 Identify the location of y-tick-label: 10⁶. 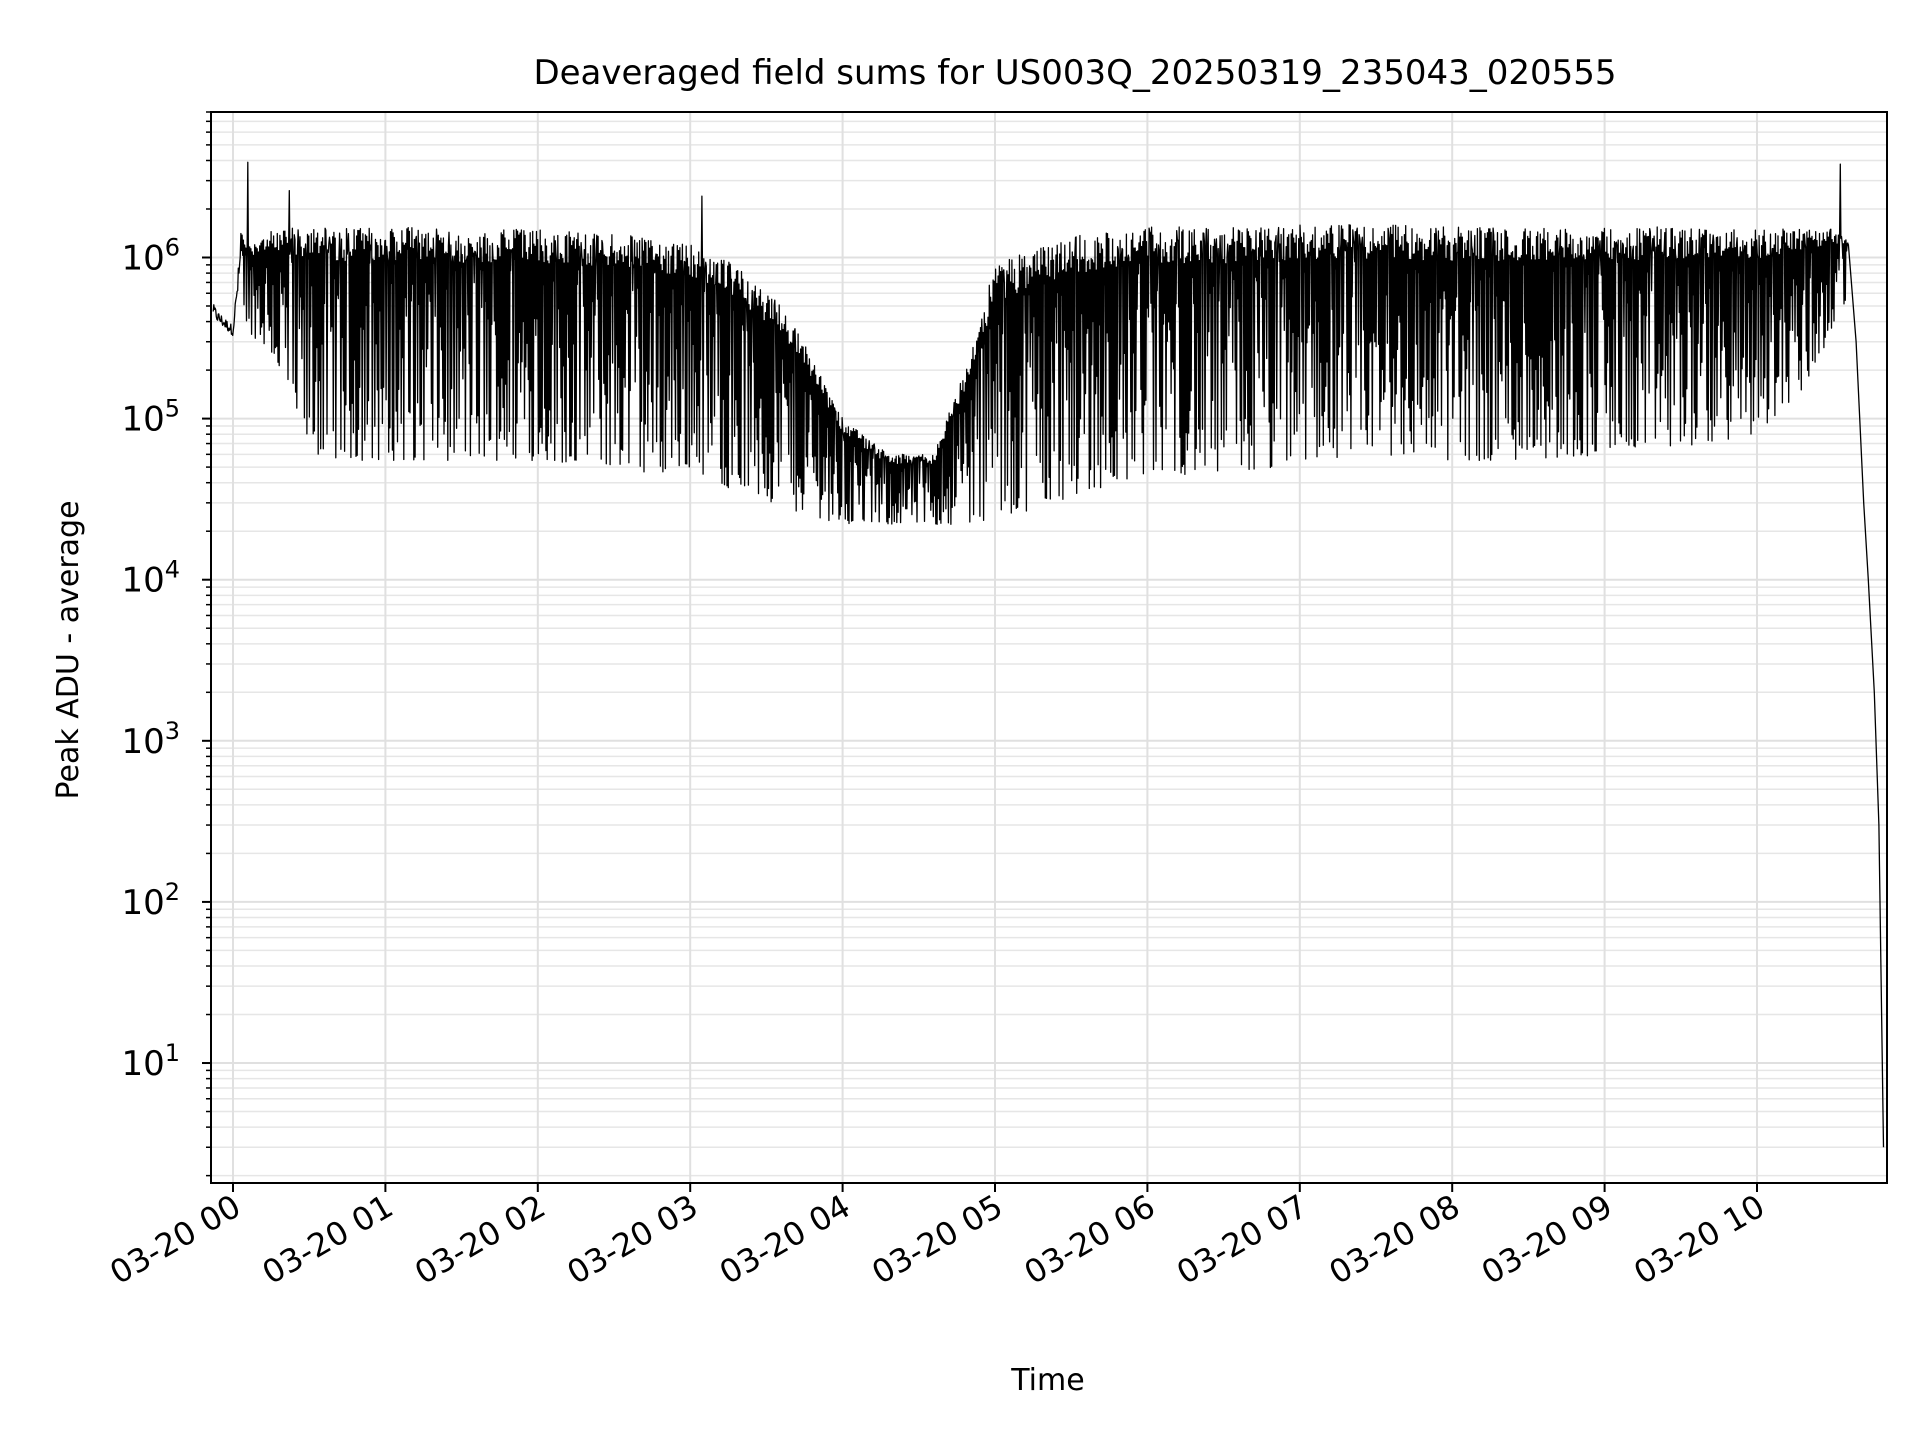
(150, 255).